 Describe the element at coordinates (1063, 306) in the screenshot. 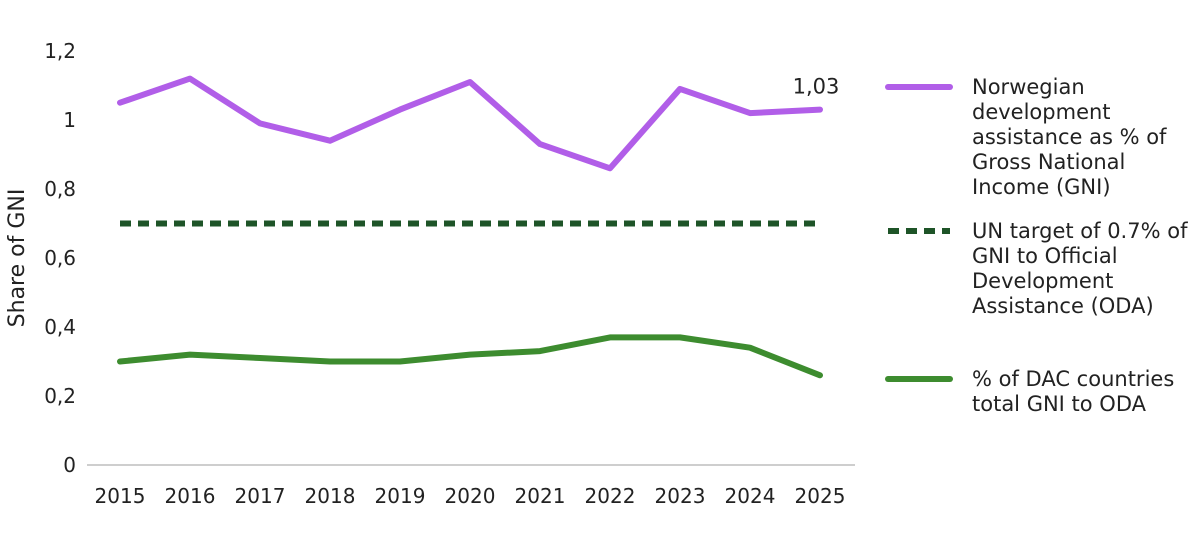

I see `legend-label-line: Assistance (ODA)` at that location.